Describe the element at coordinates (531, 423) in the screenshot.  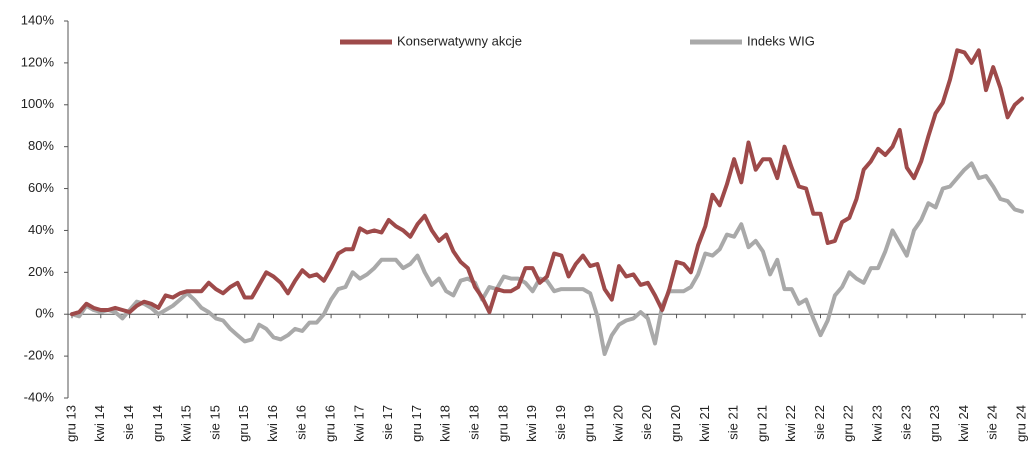
I see `x-tick-label: kwi 19` at that location.